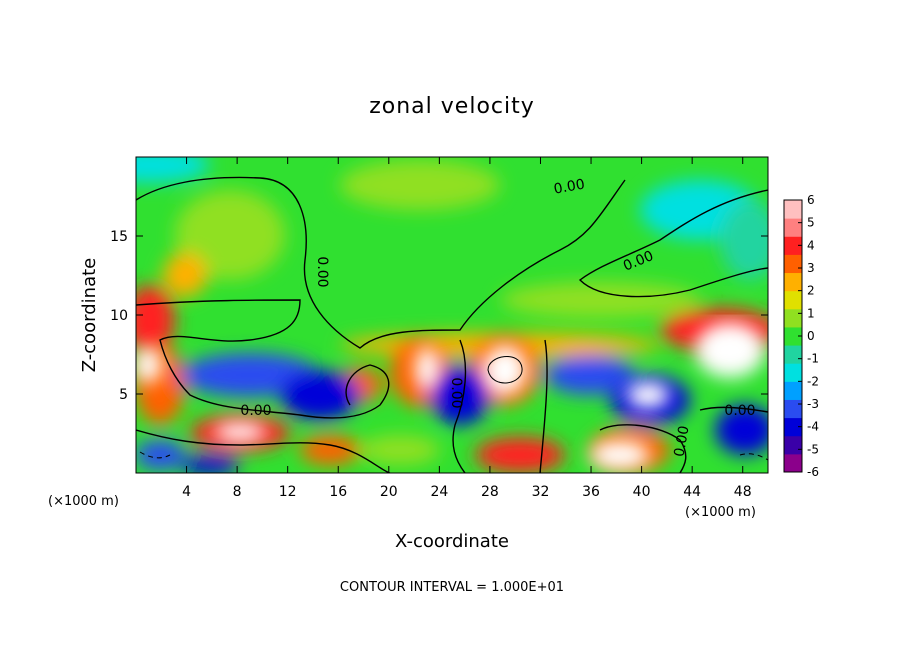 Image resolution: width=904 pixels, height=654 pixels. What do you see at coordinates (720, 512) in the screenshot?
I see `x-unit-right: (×1000 m)` at bounding box center [720, 512].